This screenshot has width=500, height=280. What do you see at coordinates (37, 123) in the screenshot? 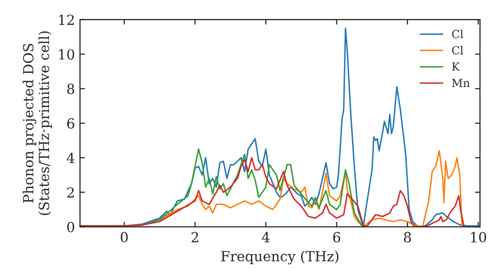
I see `y-axis-title: Phonon projected DOS (States/THz·primitive cell)` at bounding box center [37, 123].